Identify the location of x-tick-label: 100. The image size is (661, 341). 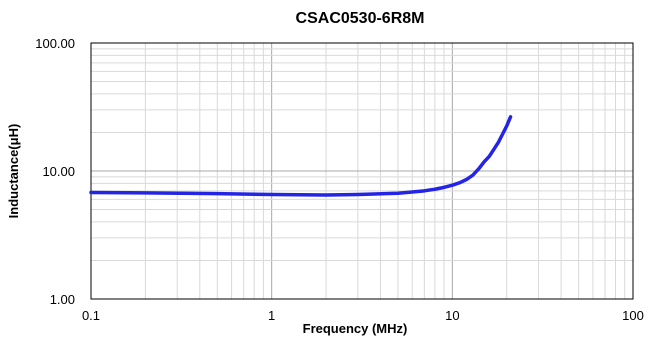
(633, 315).